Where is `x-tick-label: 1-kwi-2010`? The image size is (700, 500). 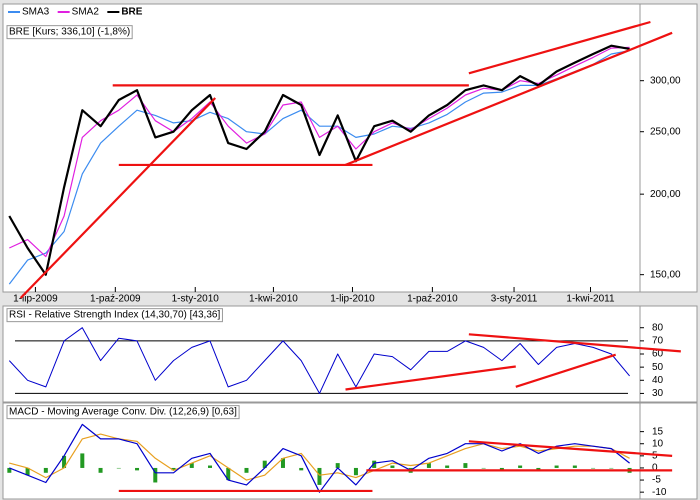
x-tick-label: 1-kwi-2010 is located at coordinates (273, 299).